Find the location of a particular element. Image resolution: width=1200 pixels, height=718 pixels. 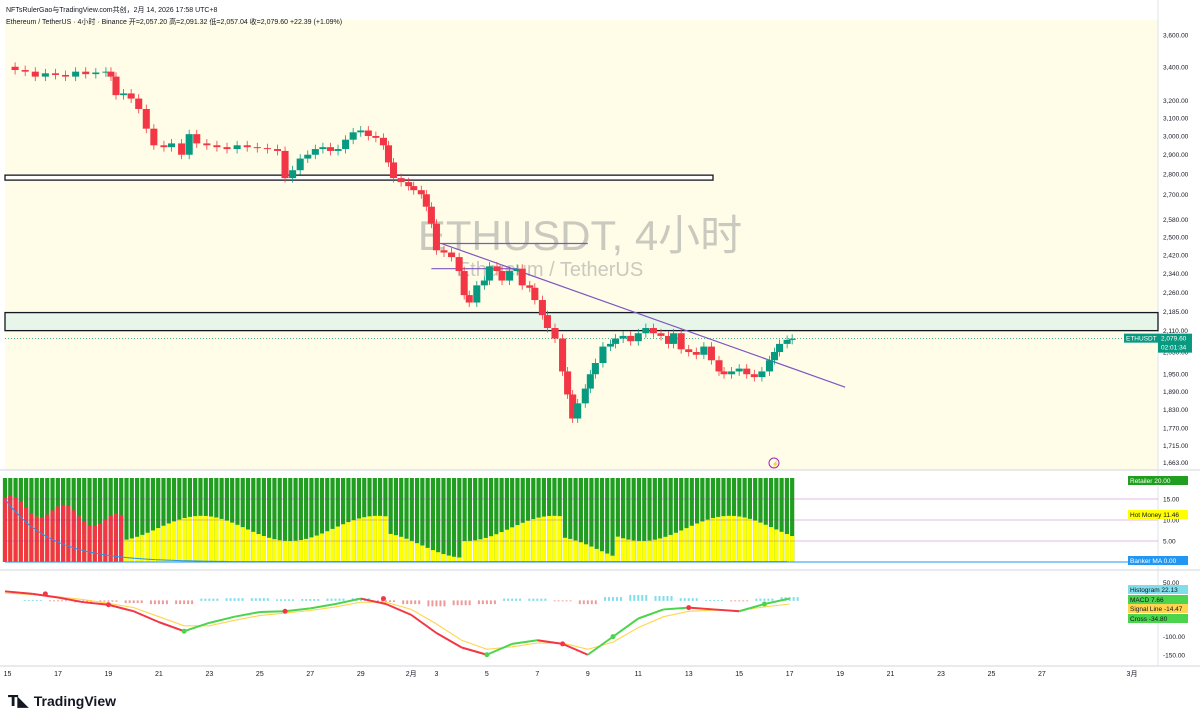

x-tick-label: 21 is located at coordinates (159, 674).